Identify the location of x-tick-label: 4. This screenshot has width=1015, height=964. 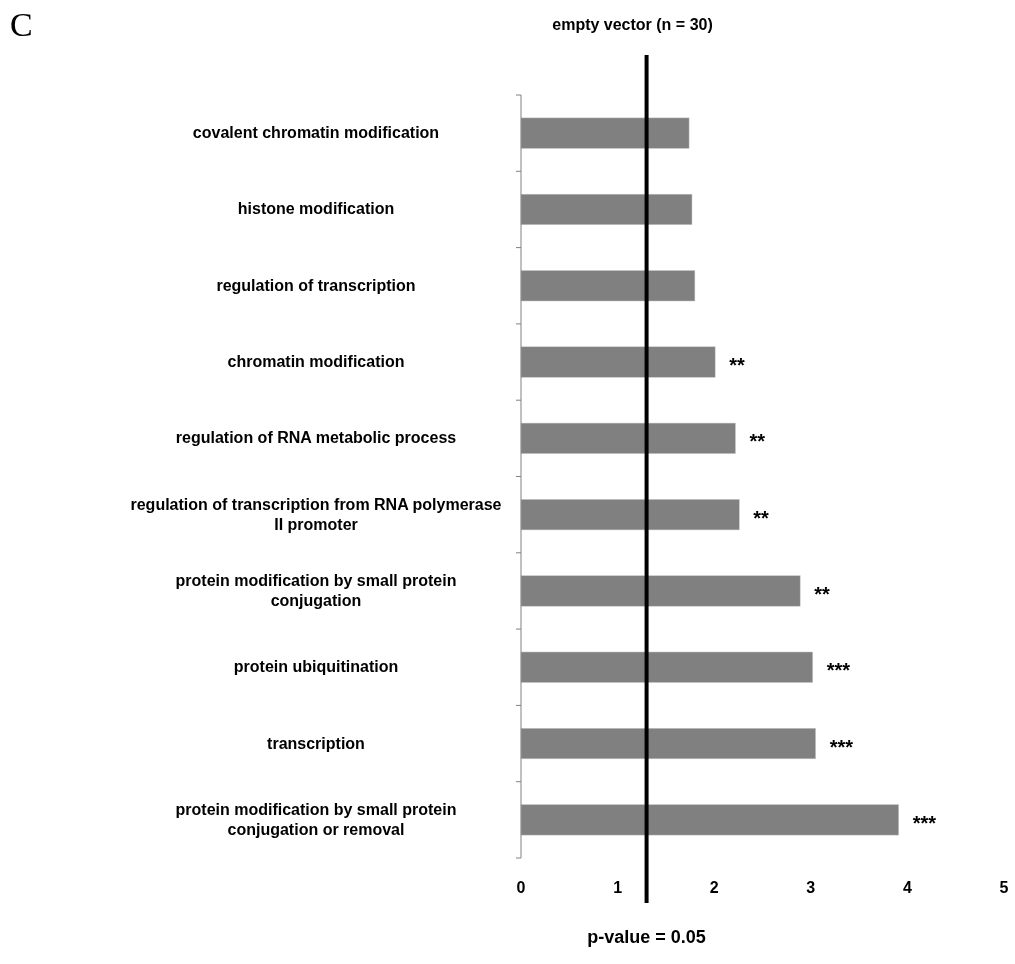
(907, 887).